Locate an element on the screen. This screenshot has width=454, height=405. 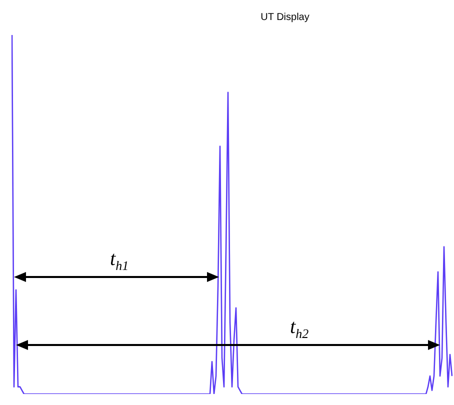
chart-title: UT Display is located at coordinates (285, 17).